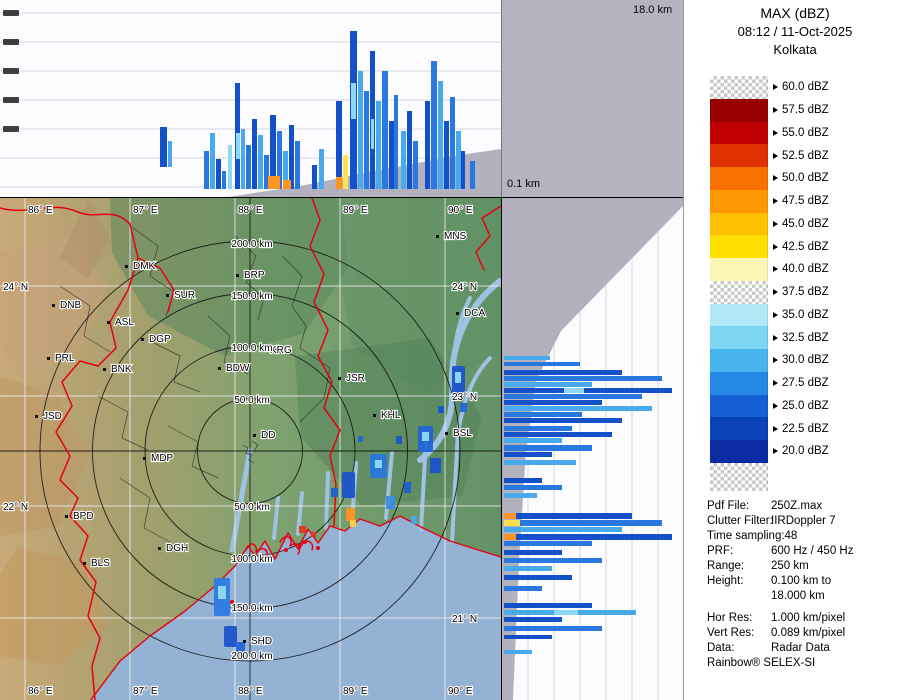 This screenshot has height=700, width=906. I want to click on scale-label-text: 37.5 dBZ, so click(805, 292).